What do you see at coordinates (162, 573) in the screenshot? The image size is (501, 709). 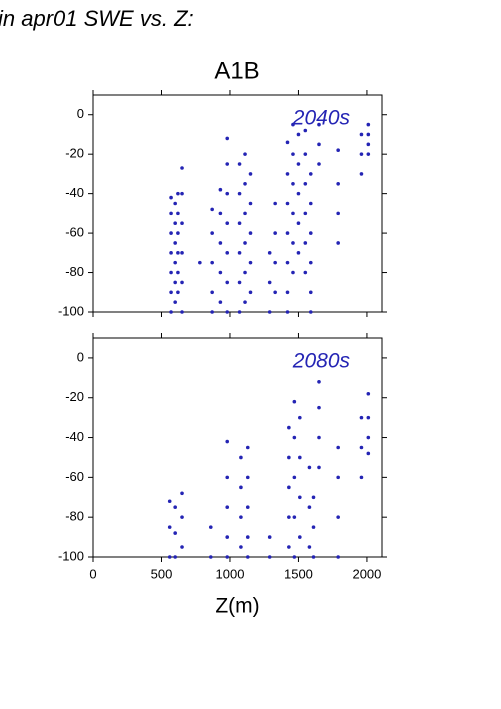 I see `x-tick-label: 500` at bounding box center [162, 573].